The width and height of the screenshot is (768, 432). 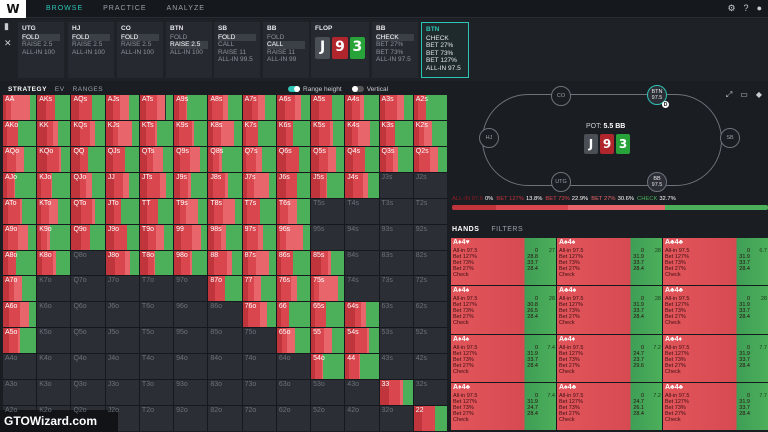 I want to click on hand-cell: A4s, so click(x=362, y=107).